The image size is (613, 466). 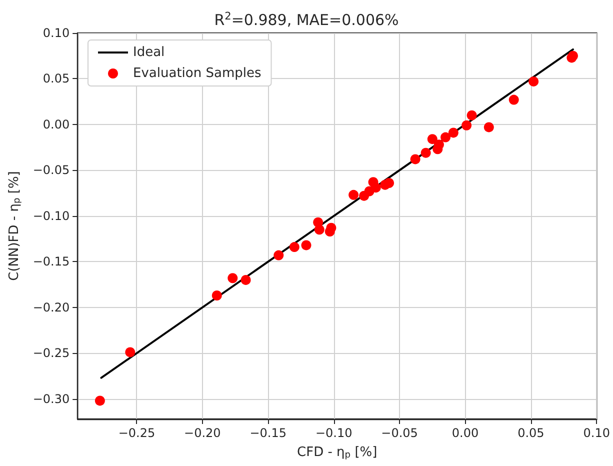 I want to click on x-tick-label: 0.05, so click(x=531, y=433).